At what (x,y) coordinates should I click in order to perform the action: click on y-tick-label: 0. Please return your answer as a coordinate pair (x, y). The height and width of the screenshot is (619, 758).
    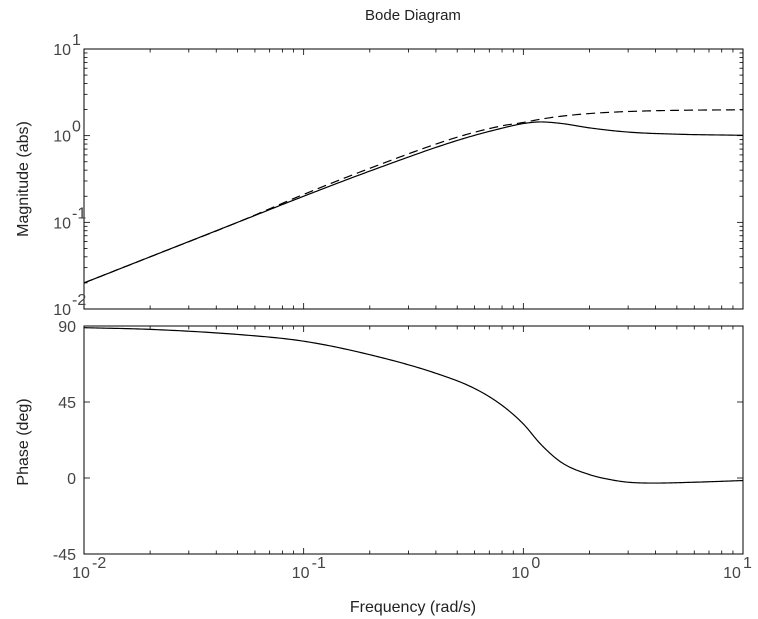
    Looking at the image, I should click on (71, 479).